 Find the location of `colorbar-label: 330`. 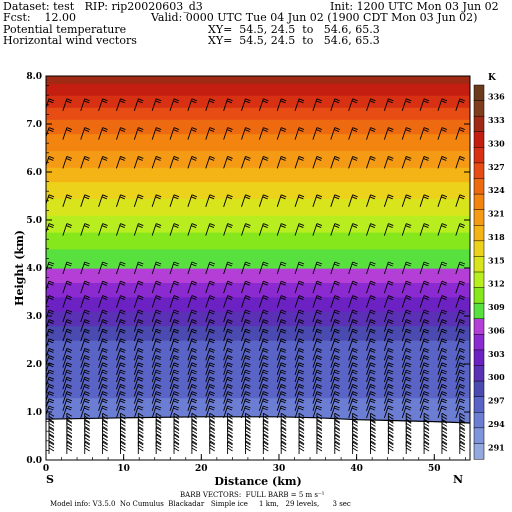

colorbar-label: 330 is located at coordinates (496, 143).